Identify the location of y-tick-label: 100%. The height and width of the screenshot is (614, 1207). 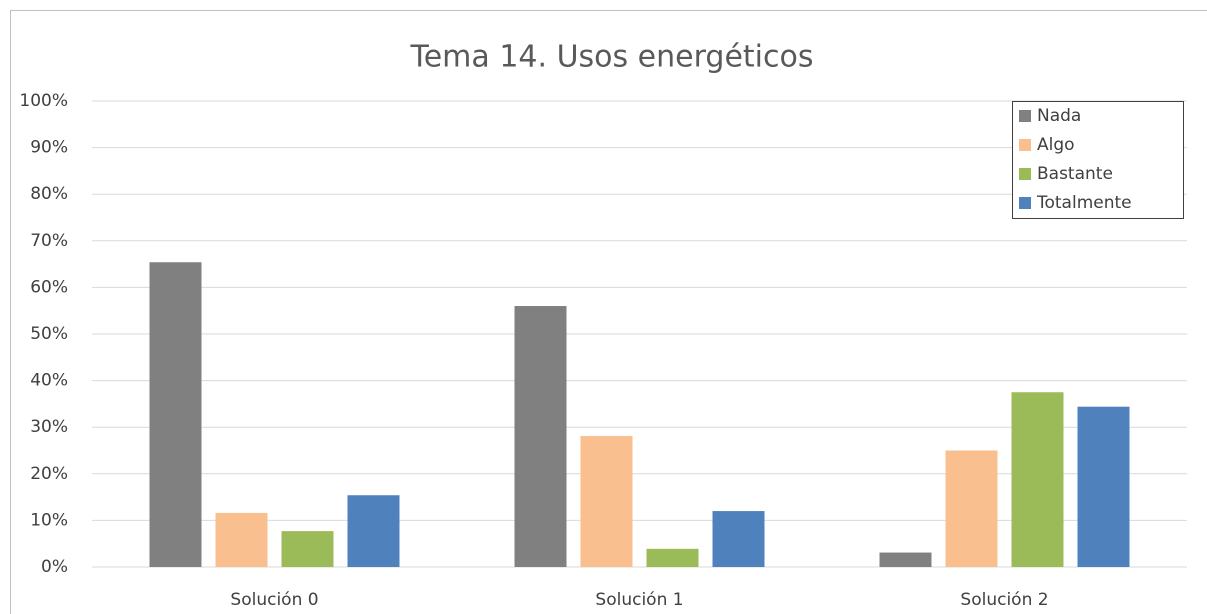
(43, 101).